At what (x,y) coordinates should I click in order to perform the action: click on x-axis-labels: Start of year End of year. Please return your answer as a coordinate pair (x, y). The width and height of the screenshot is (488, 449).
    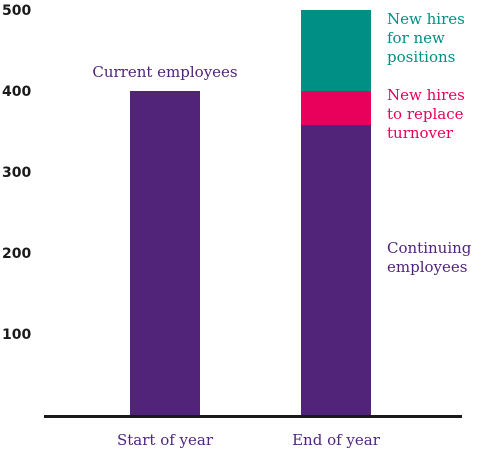
    Looking at the image, I should click on (249, 440).